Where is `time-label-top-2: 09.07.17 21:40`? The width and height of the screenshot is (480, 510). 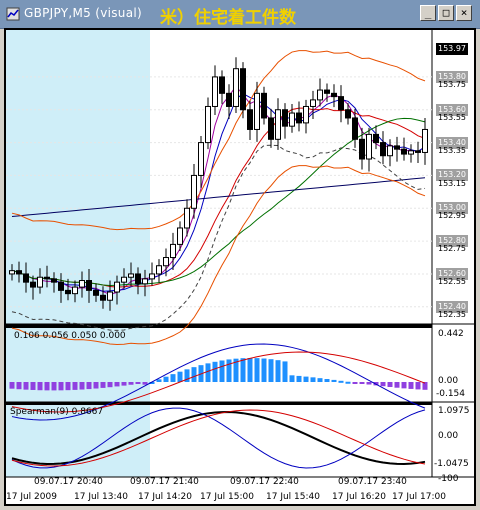 time-label-top-2: 09.07.17 21:40 is located at coordinates (164, 482).